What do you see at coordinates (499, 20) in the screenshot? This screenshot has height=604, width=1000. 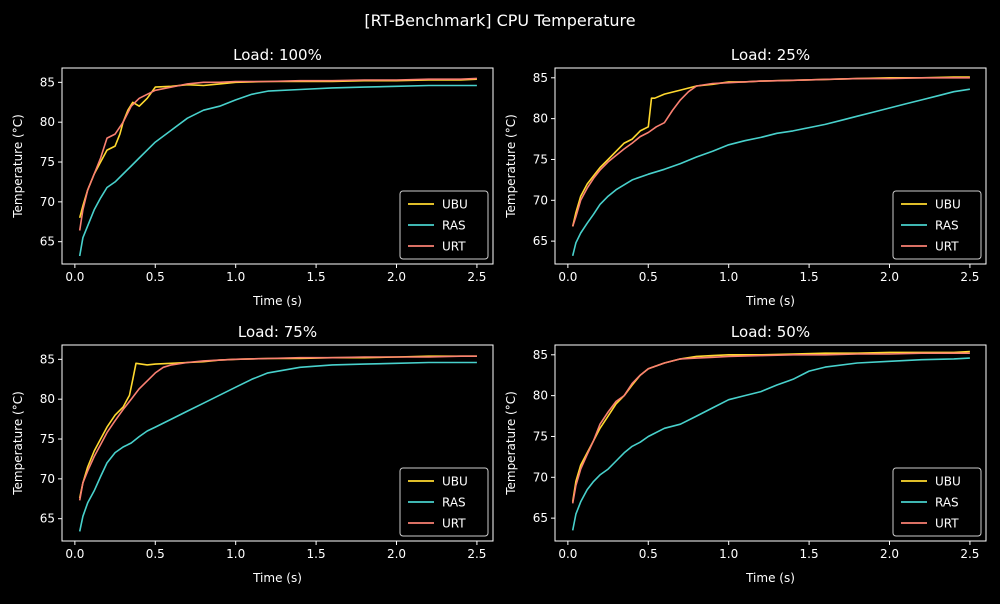 I see `figure-title: [RT-Benchmark] CPU Temperature` at bounding box center [499, 20].